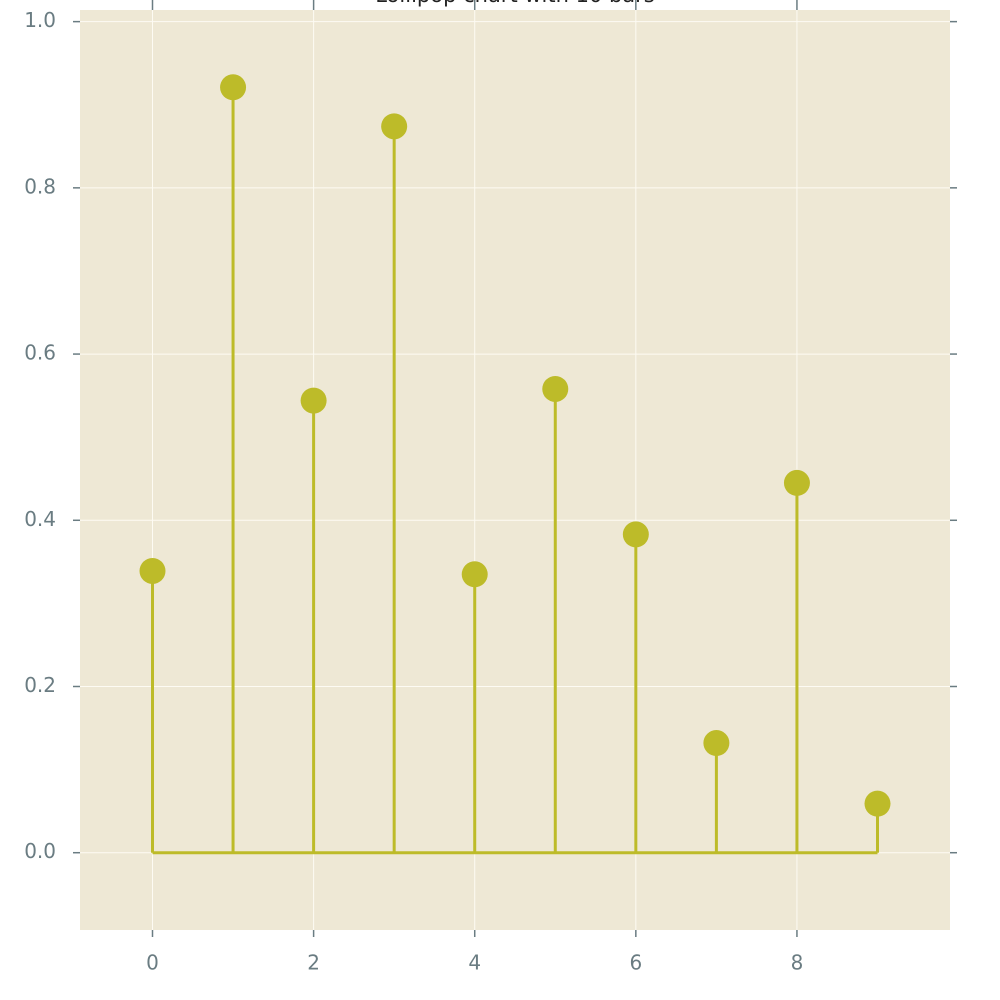  I want to click on chart-title: Lollipop chart with 10 bars, so click(515, 3).